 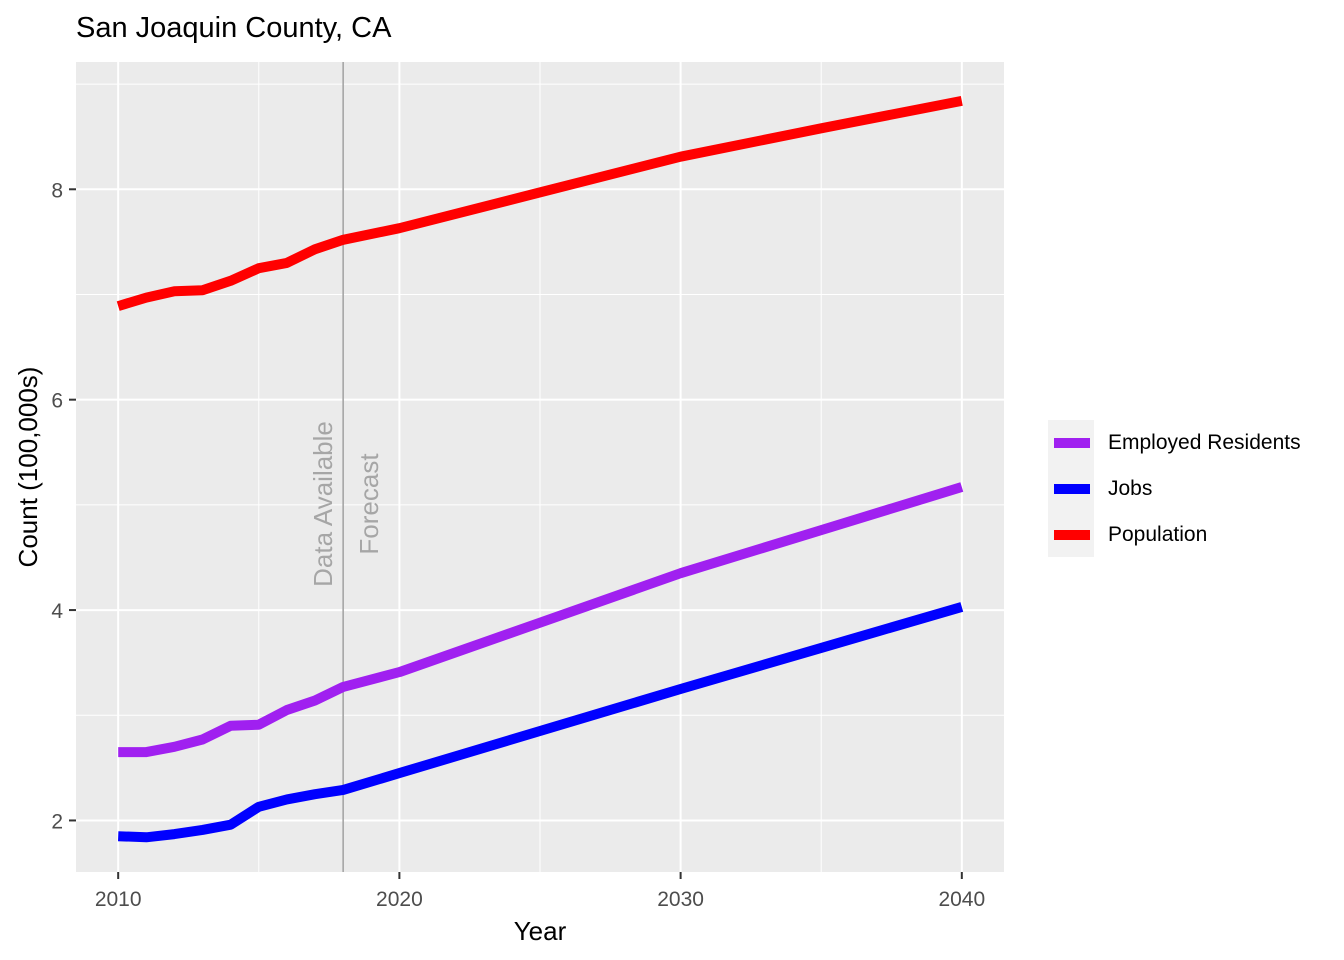 What do you see at coordinates (57, 190) in the screenshot?
I see `y-tick-label: 8` at bounding box center [57, 190].